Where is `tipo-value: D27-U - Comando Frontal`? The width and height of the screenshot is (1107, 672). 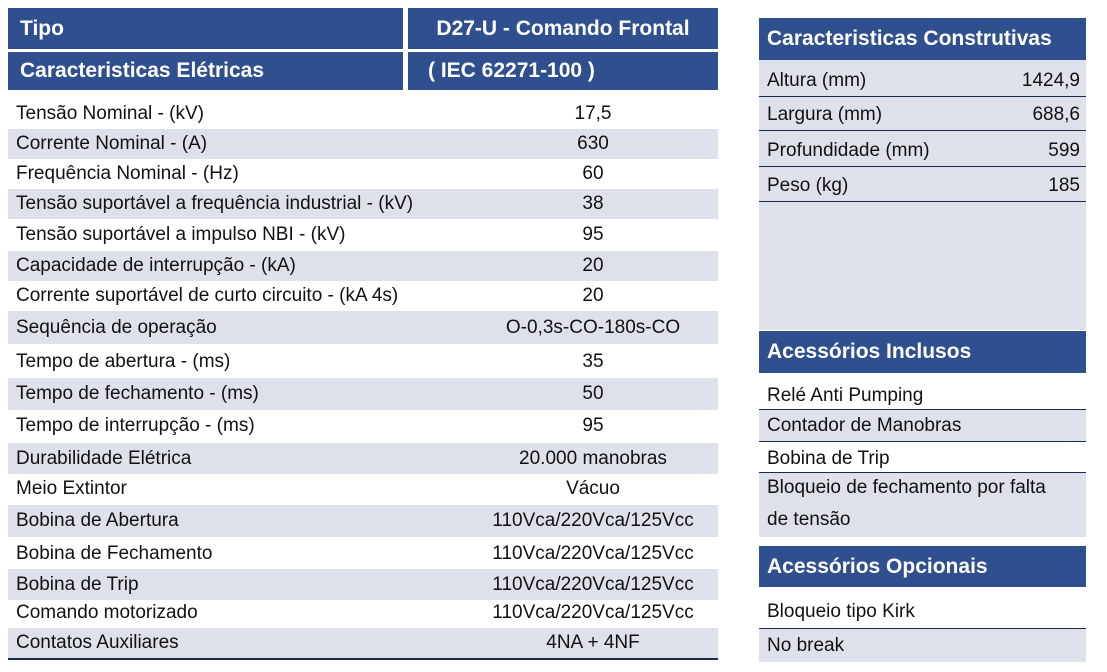 tipo-value: D27-U - Comando Frontal is located at coordinates (563, 28).